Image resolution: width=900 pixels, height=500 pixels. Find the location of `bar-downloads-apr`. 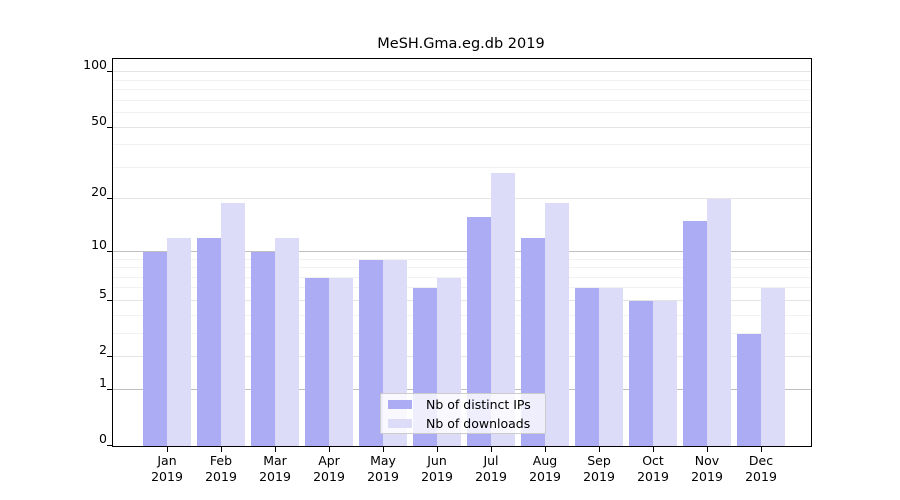

bar-downloads-apr is located at coordinates (341, 361).